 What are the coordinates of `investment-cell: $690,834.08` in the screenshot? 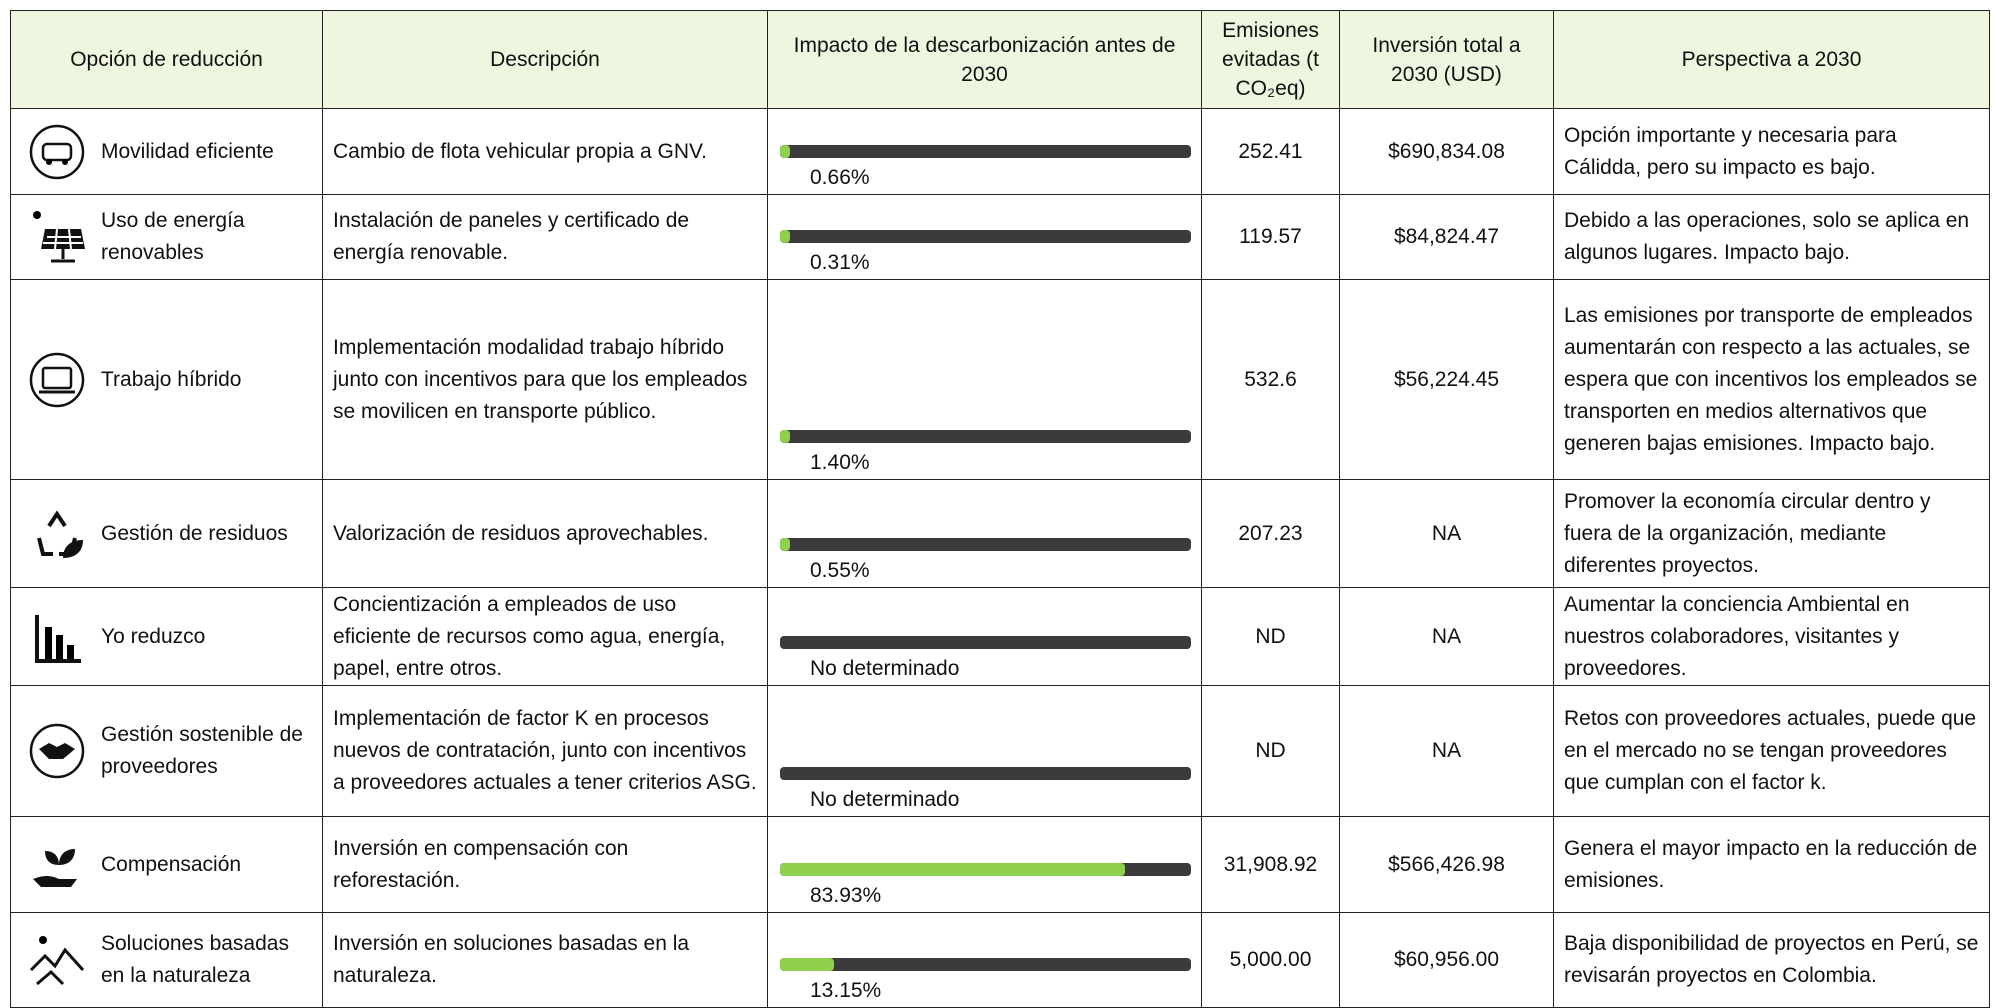 It's located at (1446, 151).